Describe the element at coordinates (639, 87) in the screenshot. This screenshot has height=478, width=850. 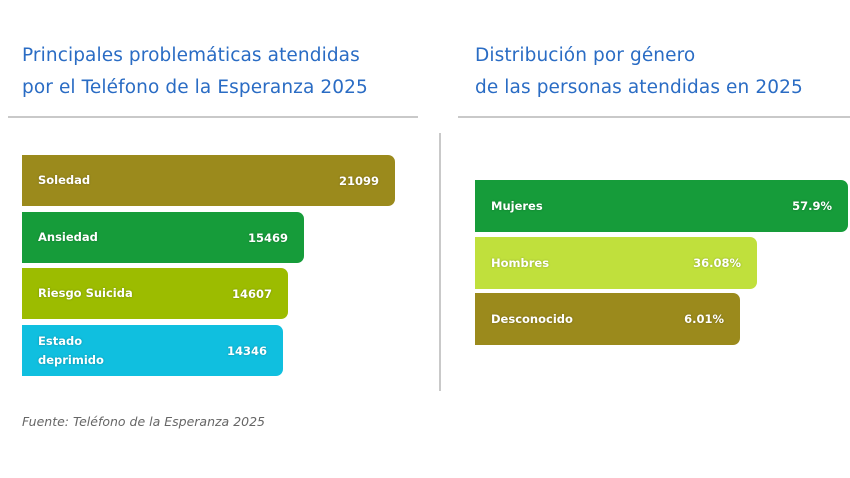
I see `right-title-line-2: de las personas atendidas en 2025` at that location.